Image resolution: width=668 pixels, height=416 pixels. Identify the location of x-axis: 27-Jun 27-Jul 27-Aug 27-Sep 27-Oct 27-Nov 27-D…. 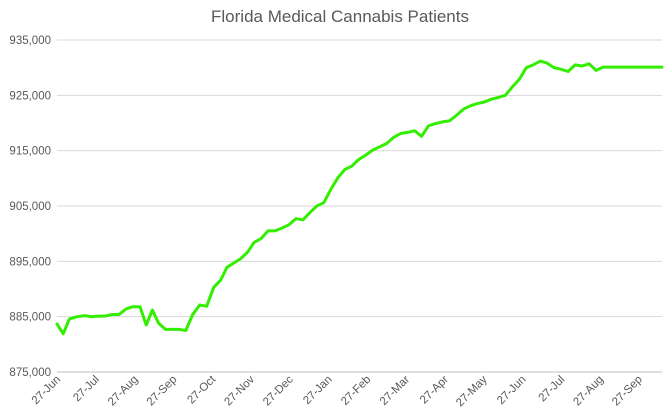
(337, 391).